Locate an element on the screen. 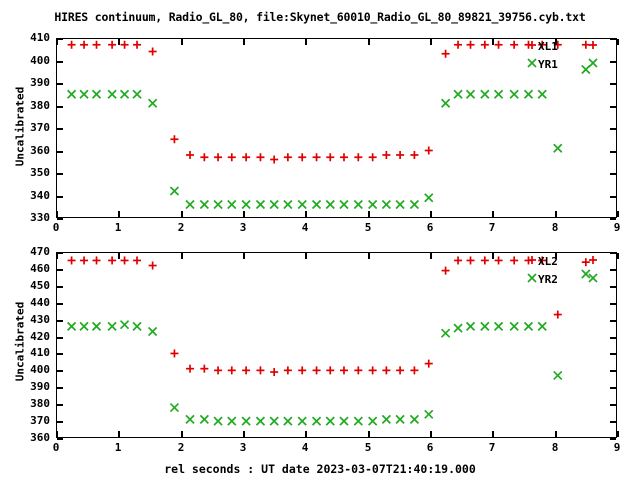 Image resolution: width=640 pixels, height=480 pixels. y-tick-label: 350 is located at coordinates (40, 172).